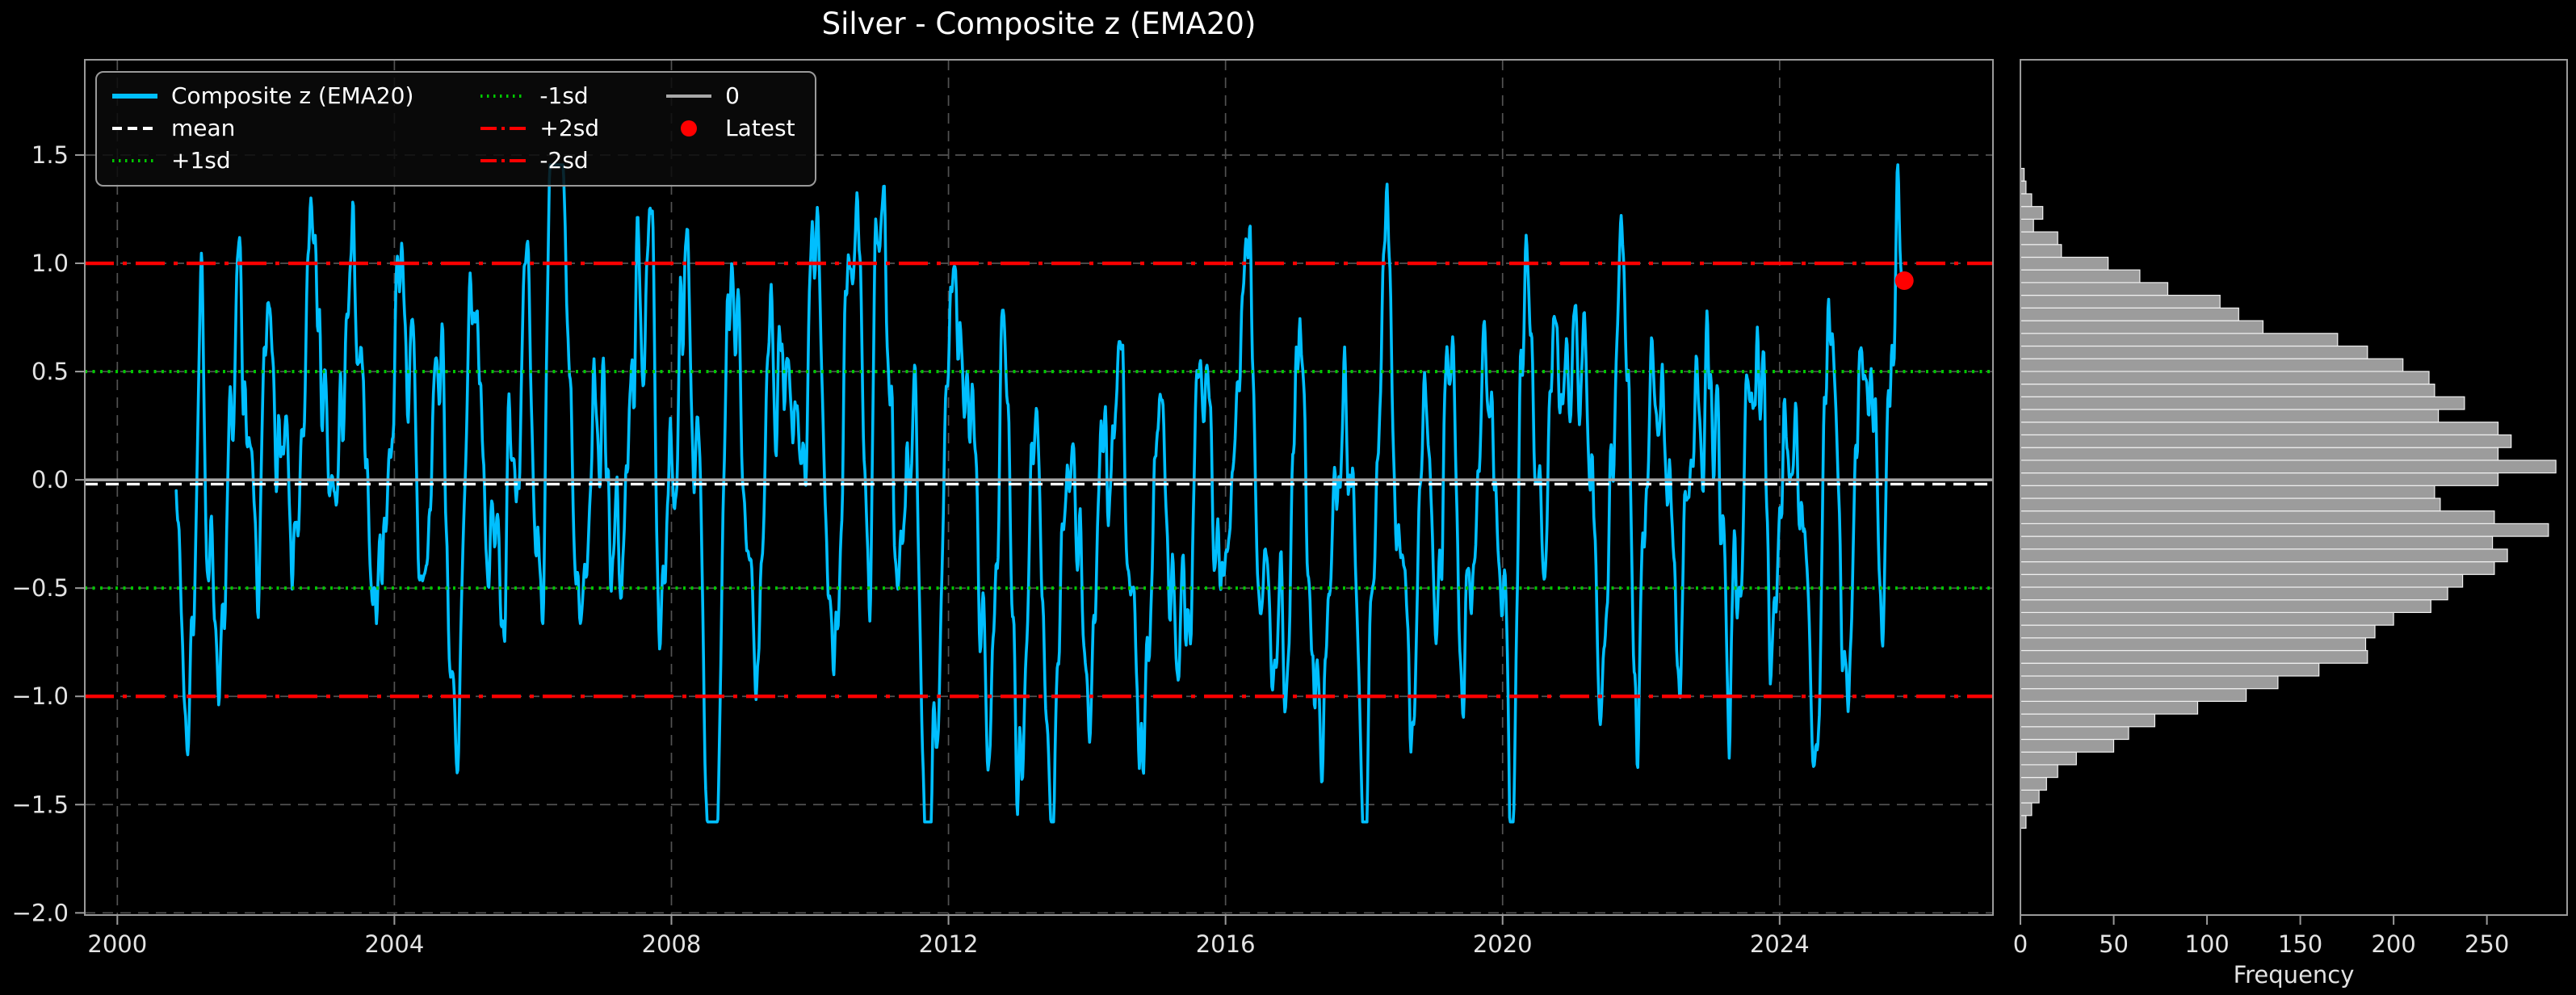 This screenshot has height=995, width=2576. I want to click on legend-item-latest: Latest, so click(730, 128).